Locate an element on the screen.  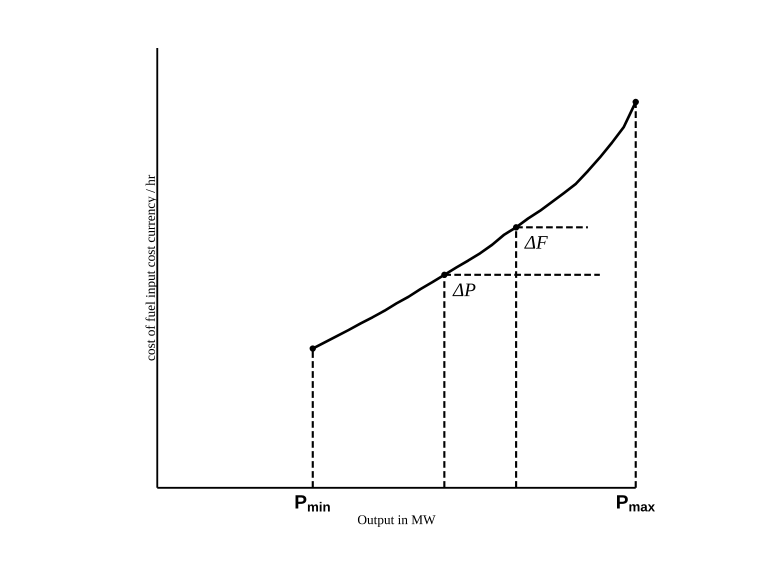
x-axis-title: Output in MW is located at coordinates (397, 521).